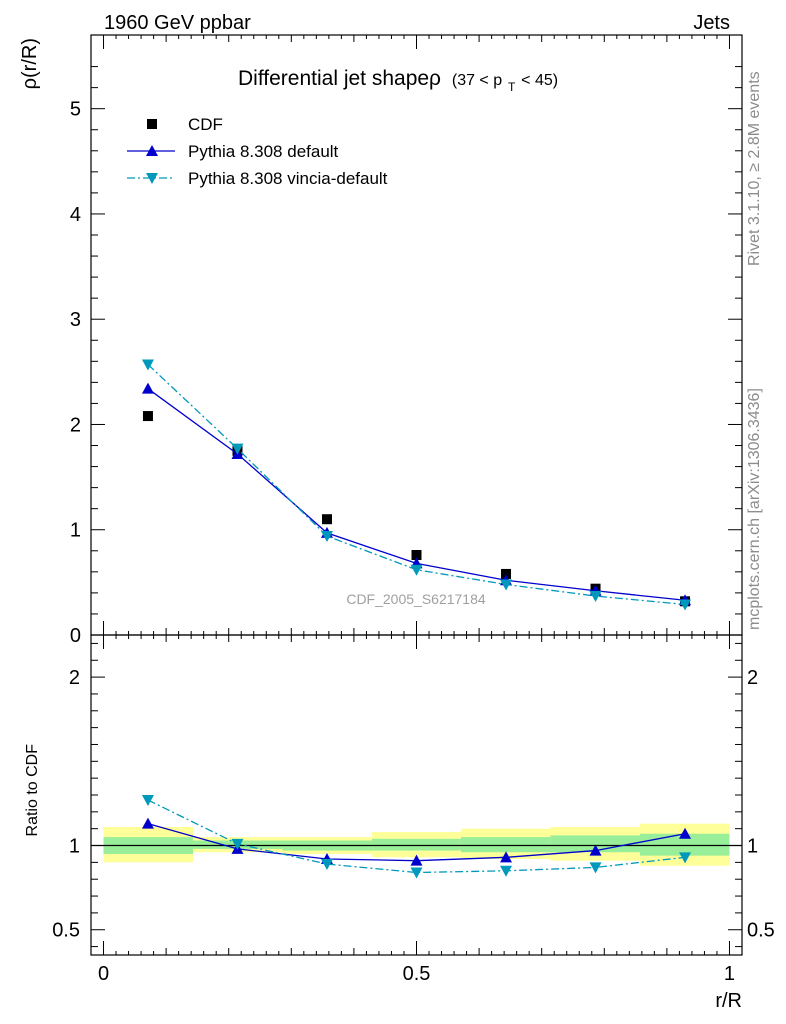 The height and width of the screenshot is (1024, 786). What do you see at coordinates (75, 110) in the screenshot?
I see `y-tick-label: 5` at bounding box center [75, 110].